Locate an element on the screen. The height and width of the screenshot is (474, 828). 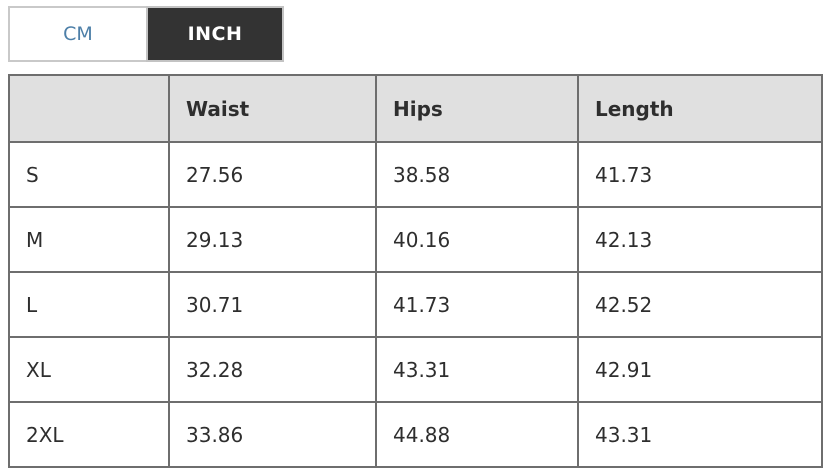
unit-toggle: CM INCH is located at coordinates (414, 34).